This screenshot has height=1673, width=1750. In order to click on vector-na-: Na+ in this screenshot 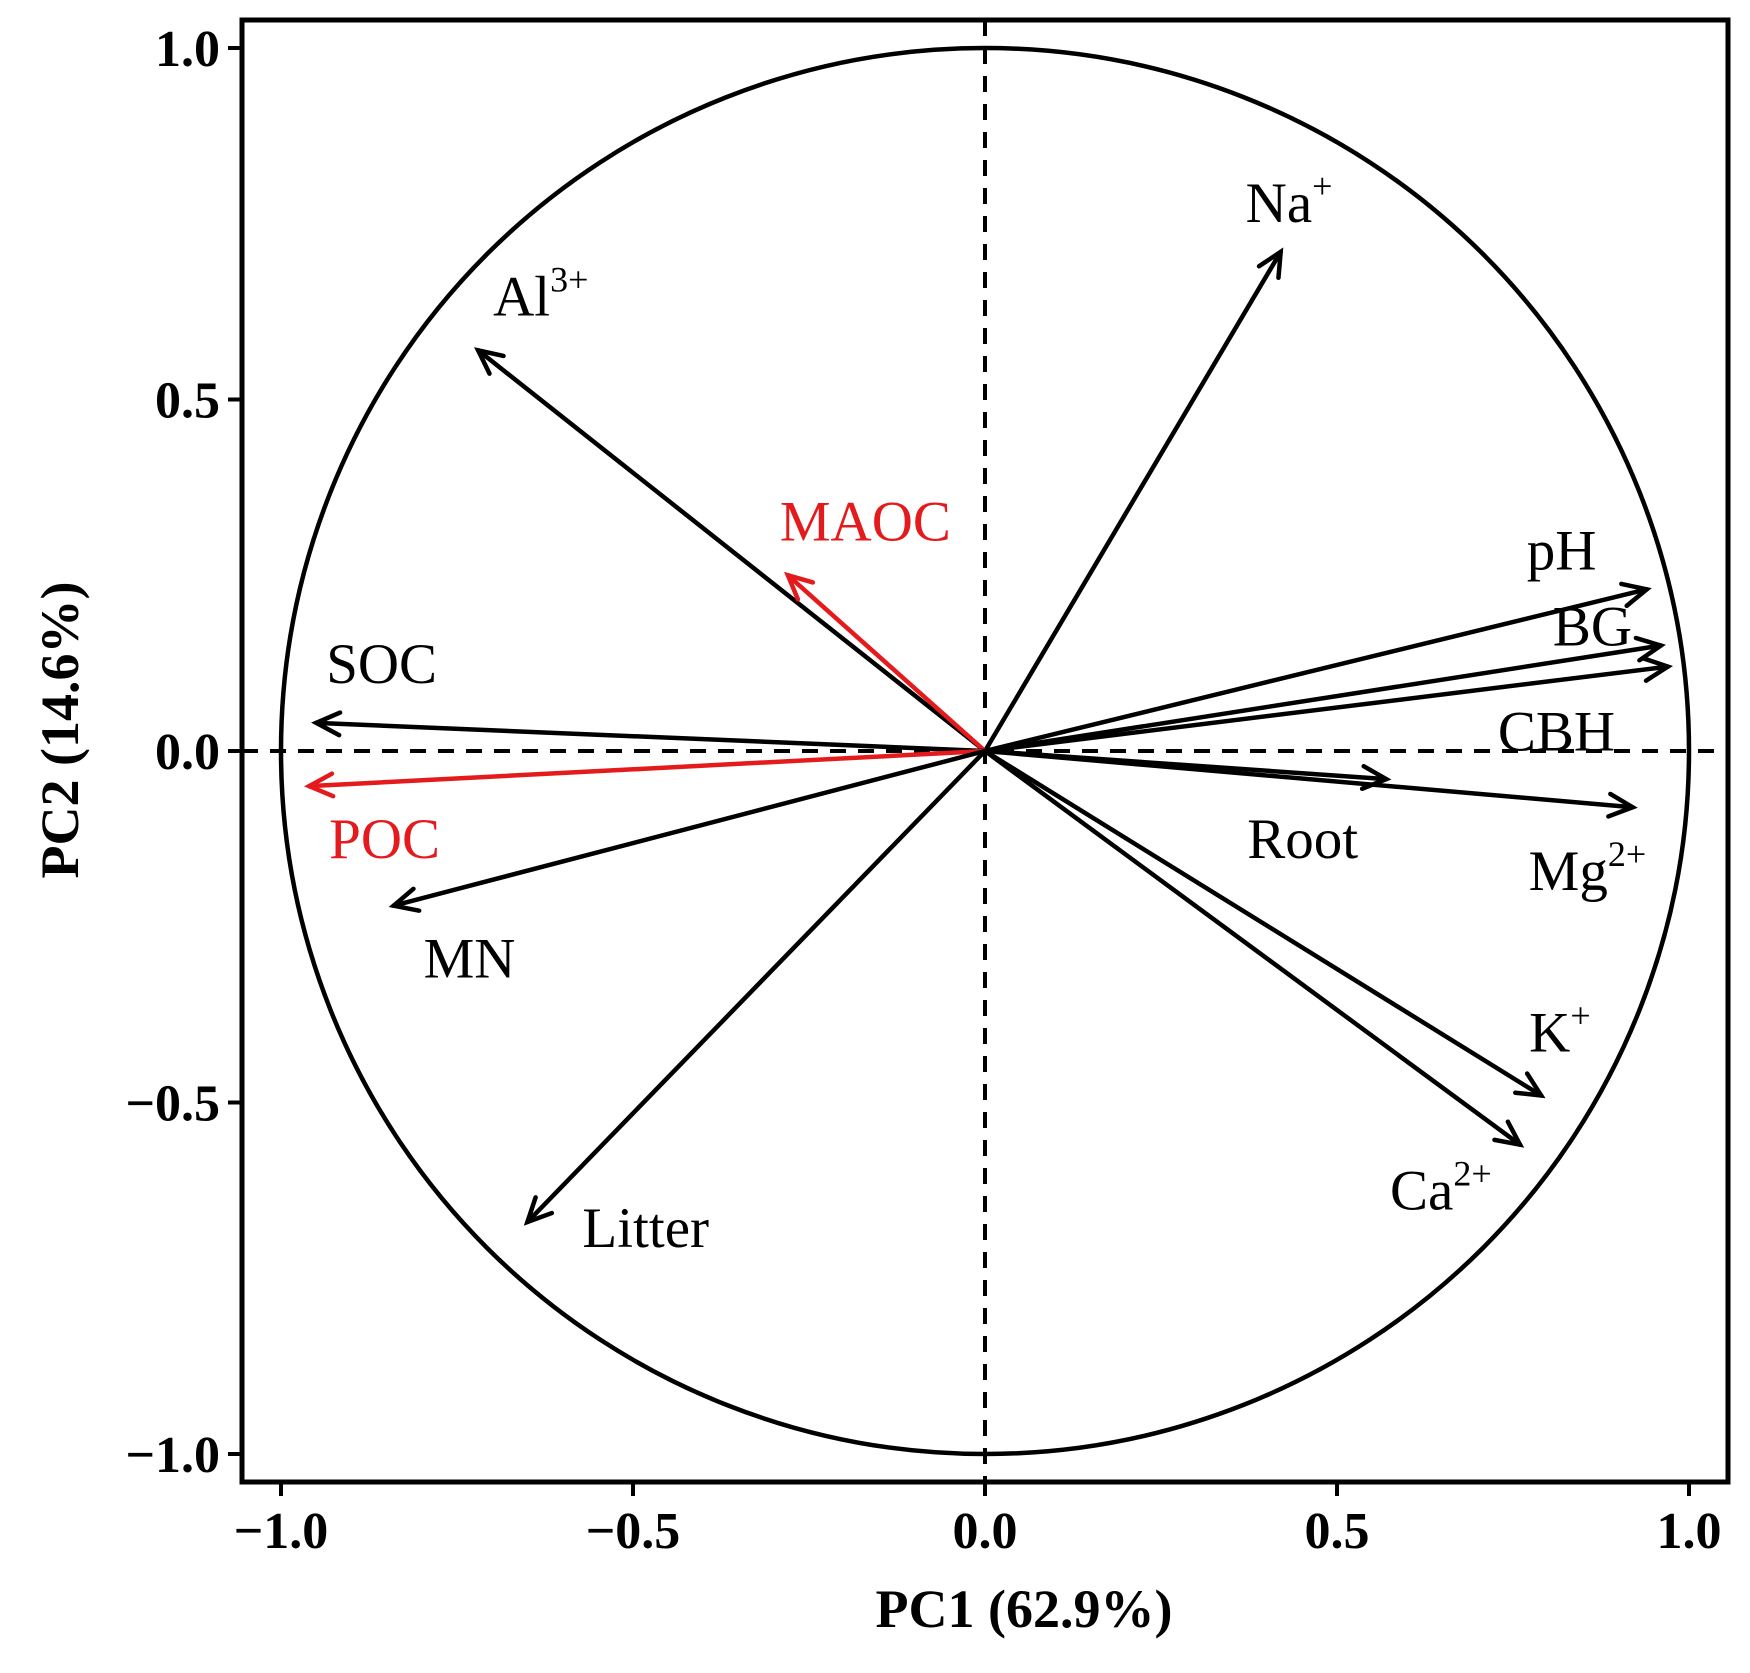, I will do `click(1157, 460)`.